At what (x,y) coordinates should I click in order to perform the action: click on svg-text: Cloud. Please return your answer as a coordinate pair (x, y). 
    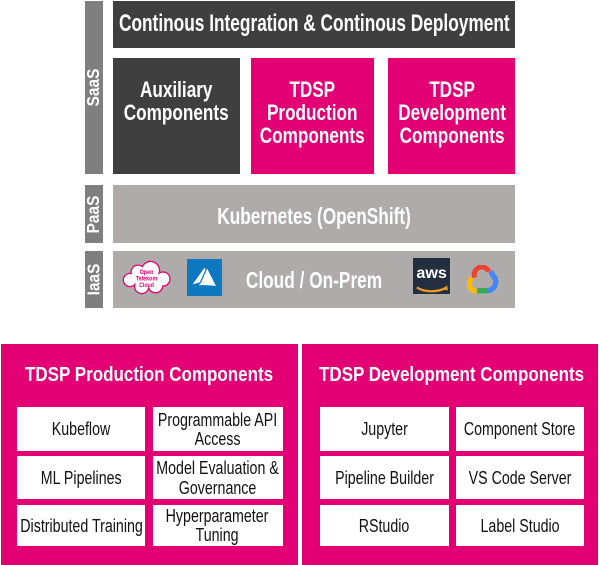
    Looking at the image, I should click on (146, 286).